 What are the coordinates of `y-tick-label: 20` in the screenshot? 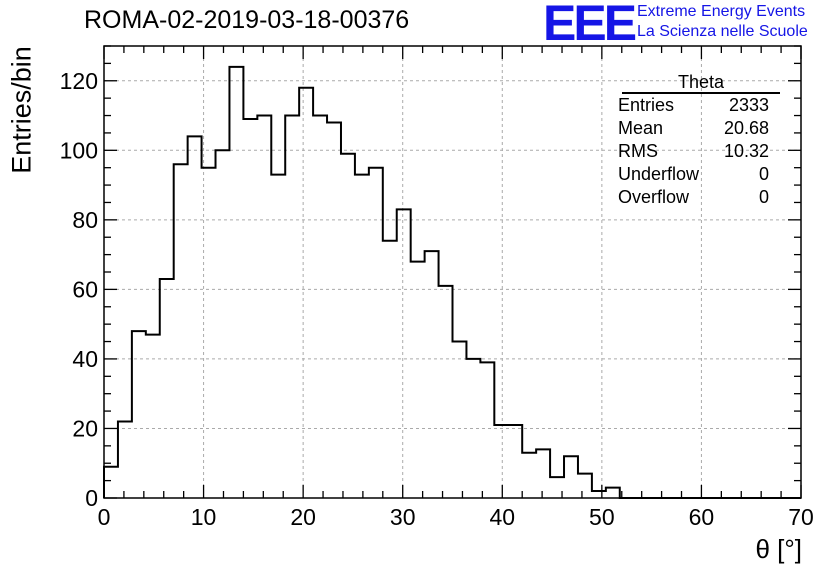 It's located at (85, 428).